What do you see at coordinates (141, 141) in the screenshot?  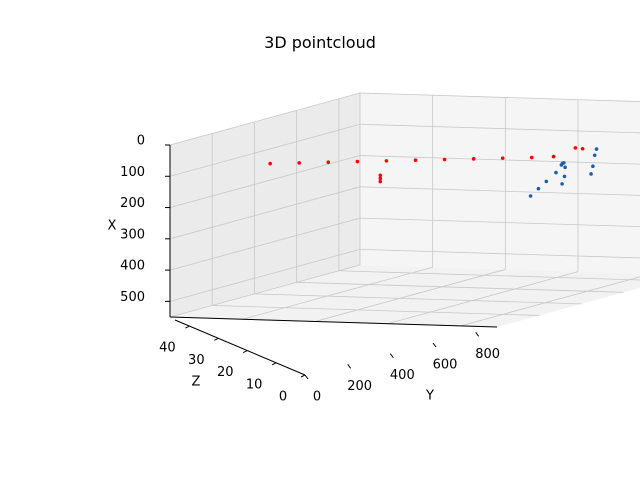 I see `x-tick-label: 0` at bounding box center [141, 141].